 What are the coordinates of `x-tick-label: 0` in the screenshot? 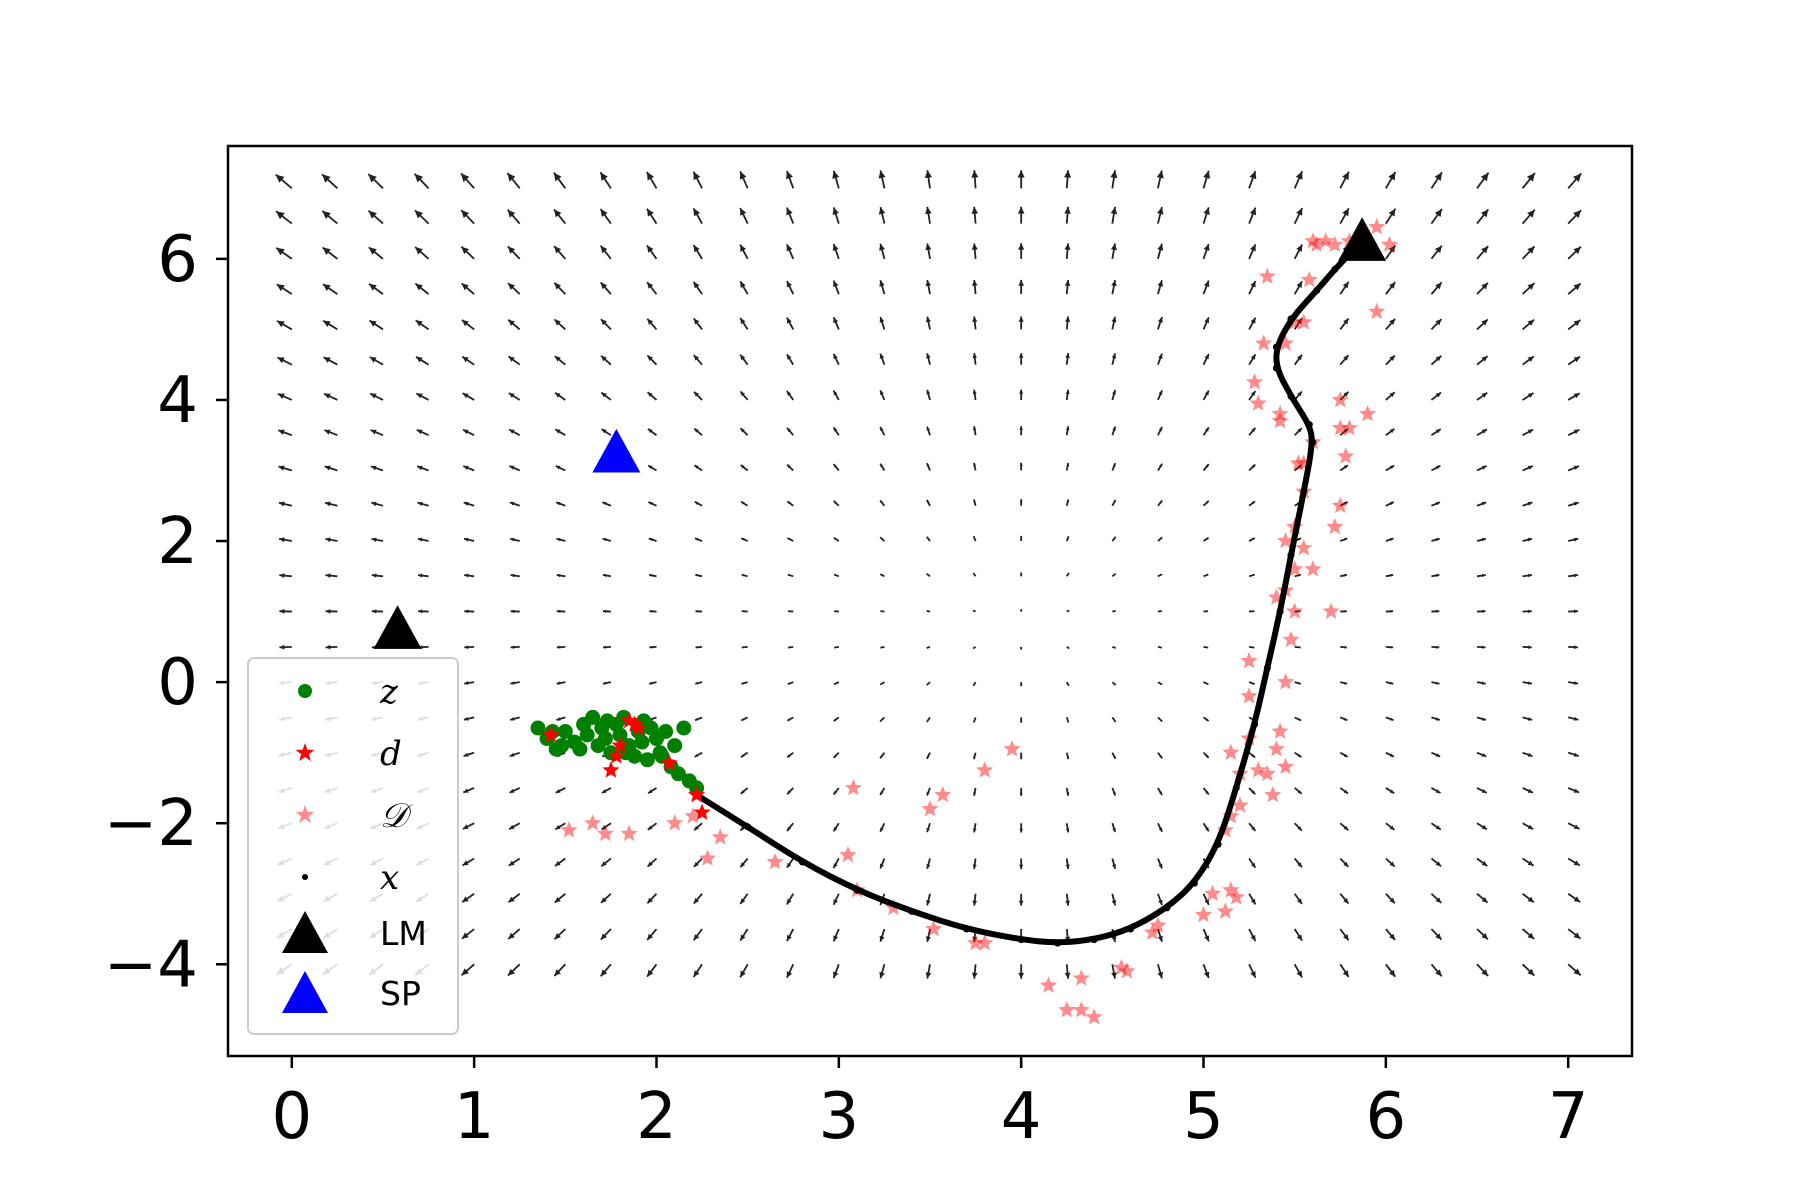 It's located at (291, 1117).